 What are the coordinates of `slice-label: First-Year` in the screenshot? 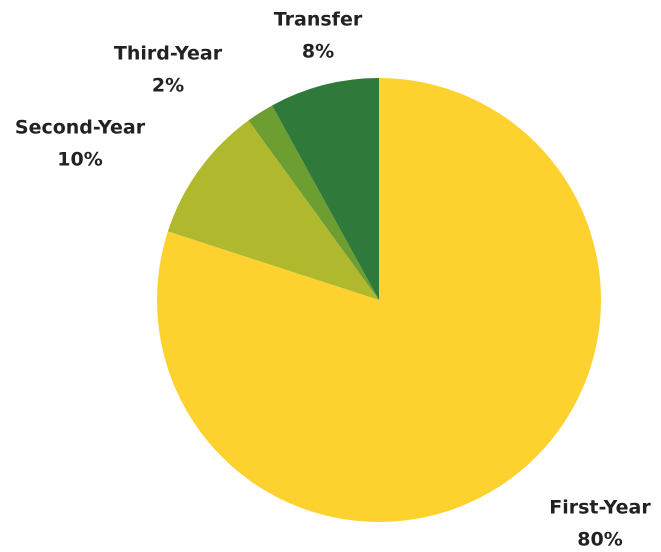 It's located at (600, 508).